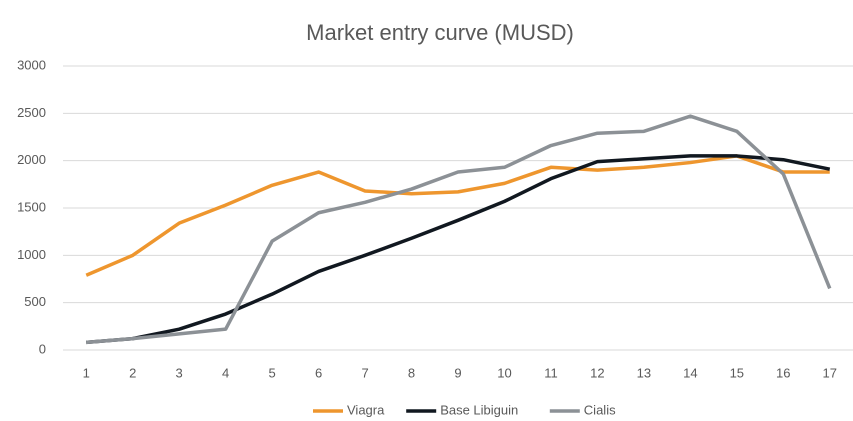  I want to click on legend-label: Cialis, so click(600, 409).